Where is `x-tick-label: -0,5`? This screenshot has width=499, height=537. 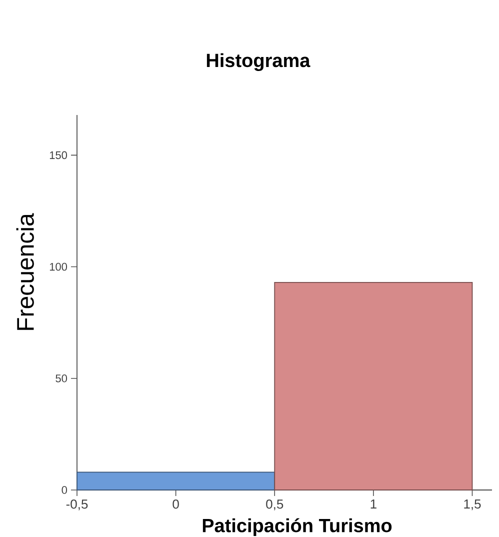
x-tick-label: -0,5 is located at coordinates (77, 505).